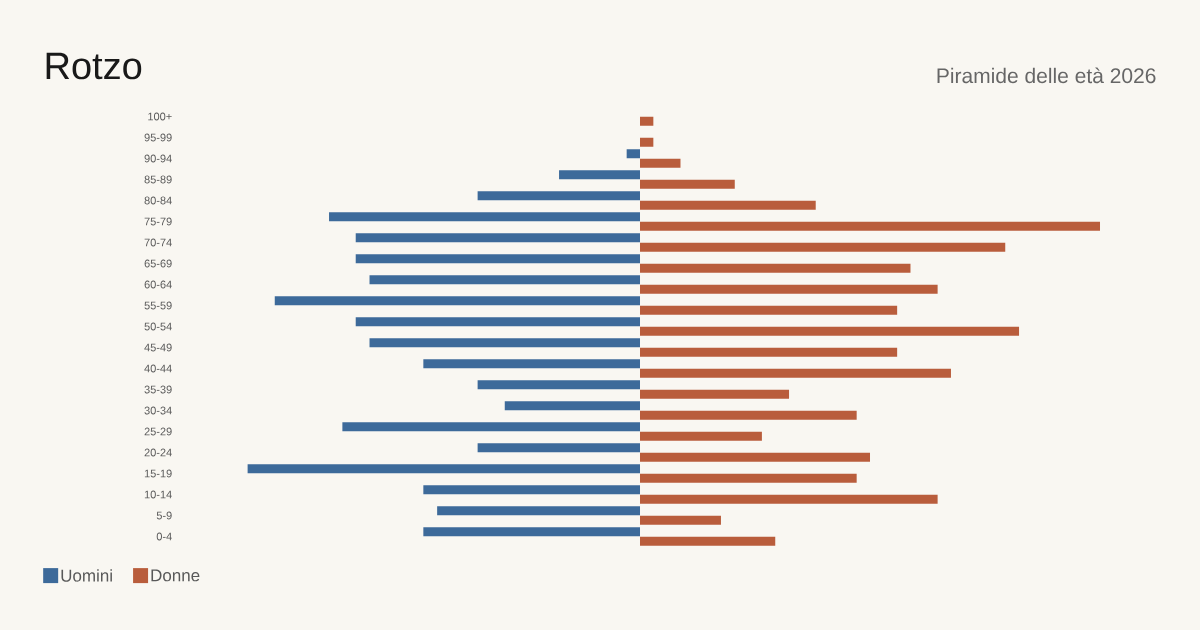  What do you see at coordinates (158, 473) in the screenshot?
I see `y-tick-label: 15-19` at bounding box center [158, 473].